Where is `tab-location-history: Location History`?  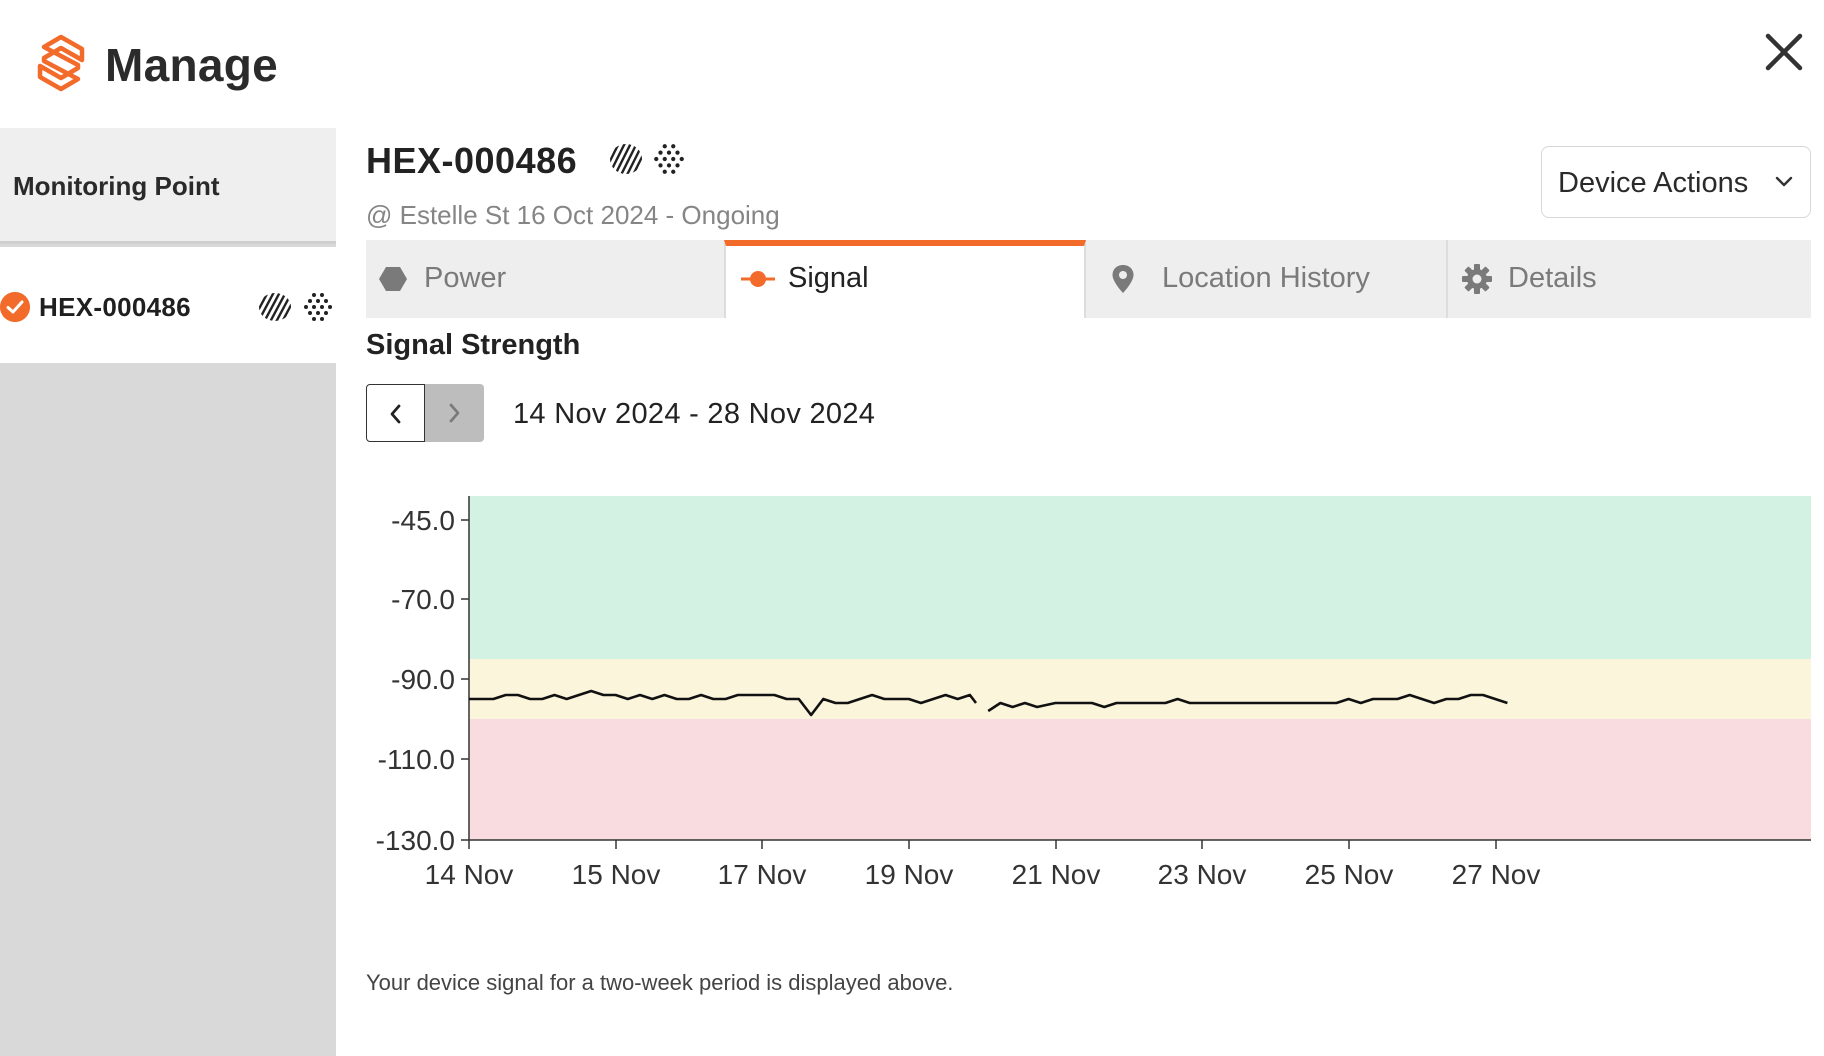
tab-location-history: Location History is located at coordinates (1267, 279).